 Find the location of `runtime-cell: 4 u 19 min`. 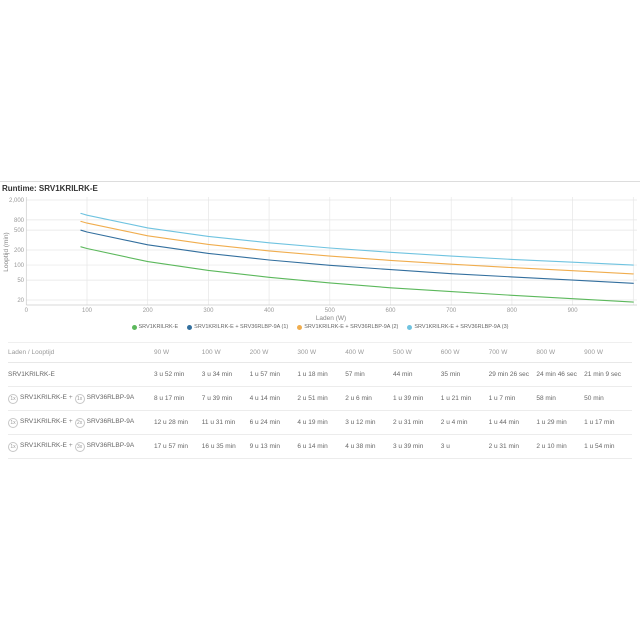

runtime-cell: 4 u 19 min is located at coordinates (321, 422).